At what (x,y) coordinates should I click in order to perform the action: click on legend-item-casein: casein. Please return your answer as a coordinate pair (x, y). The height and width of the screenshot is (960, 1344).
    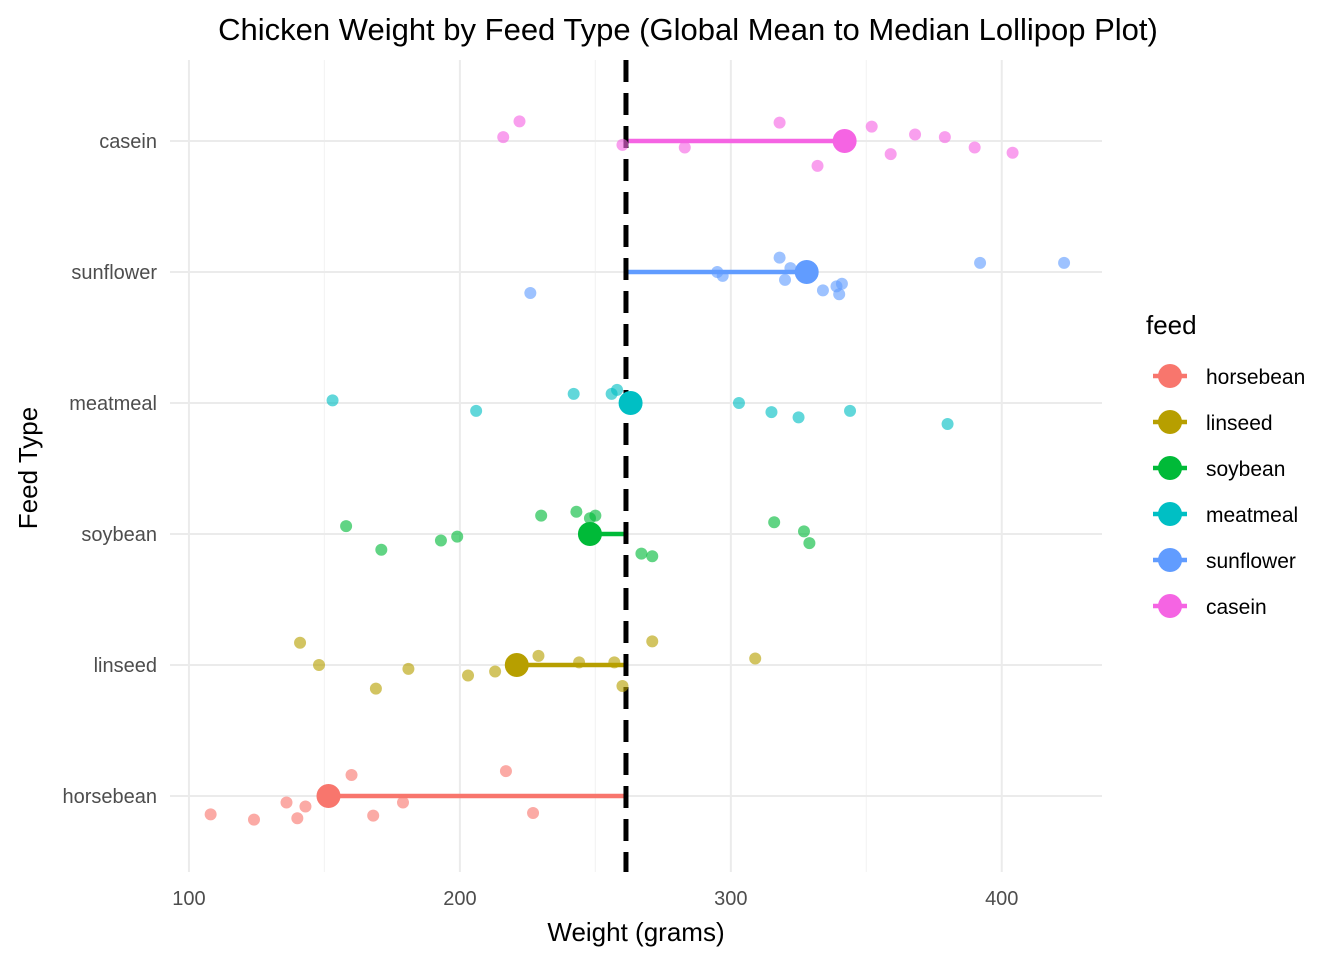
    Looking at the image, I should click on (1210, 606).